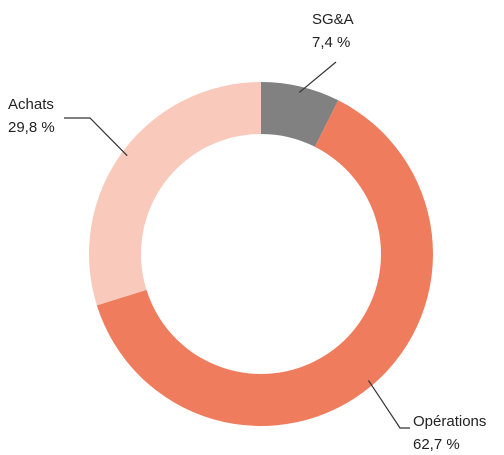  Describe the element at coordinates (333, 19) in the screenshot. I see `slice-label: SG&A` at that location.